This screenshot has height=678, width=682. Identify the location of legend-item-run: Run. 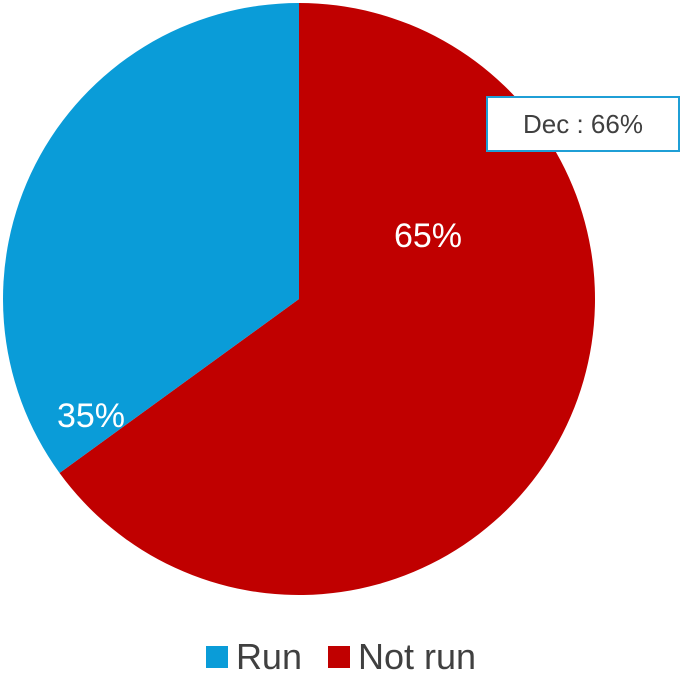
(253, 657).